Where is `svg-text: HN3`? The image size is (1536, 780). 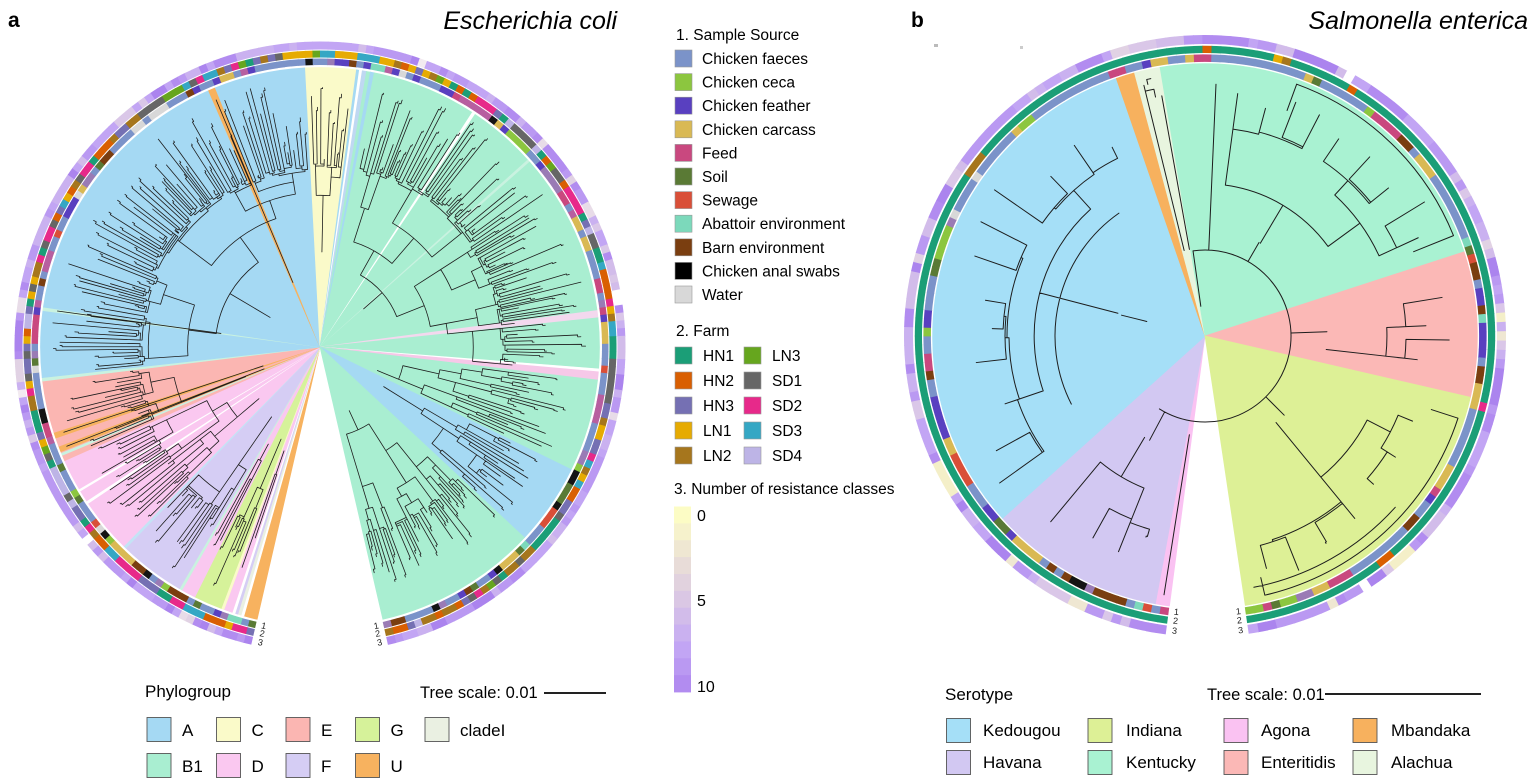
svg-text: HN3 is located at coordinates (718, 406).